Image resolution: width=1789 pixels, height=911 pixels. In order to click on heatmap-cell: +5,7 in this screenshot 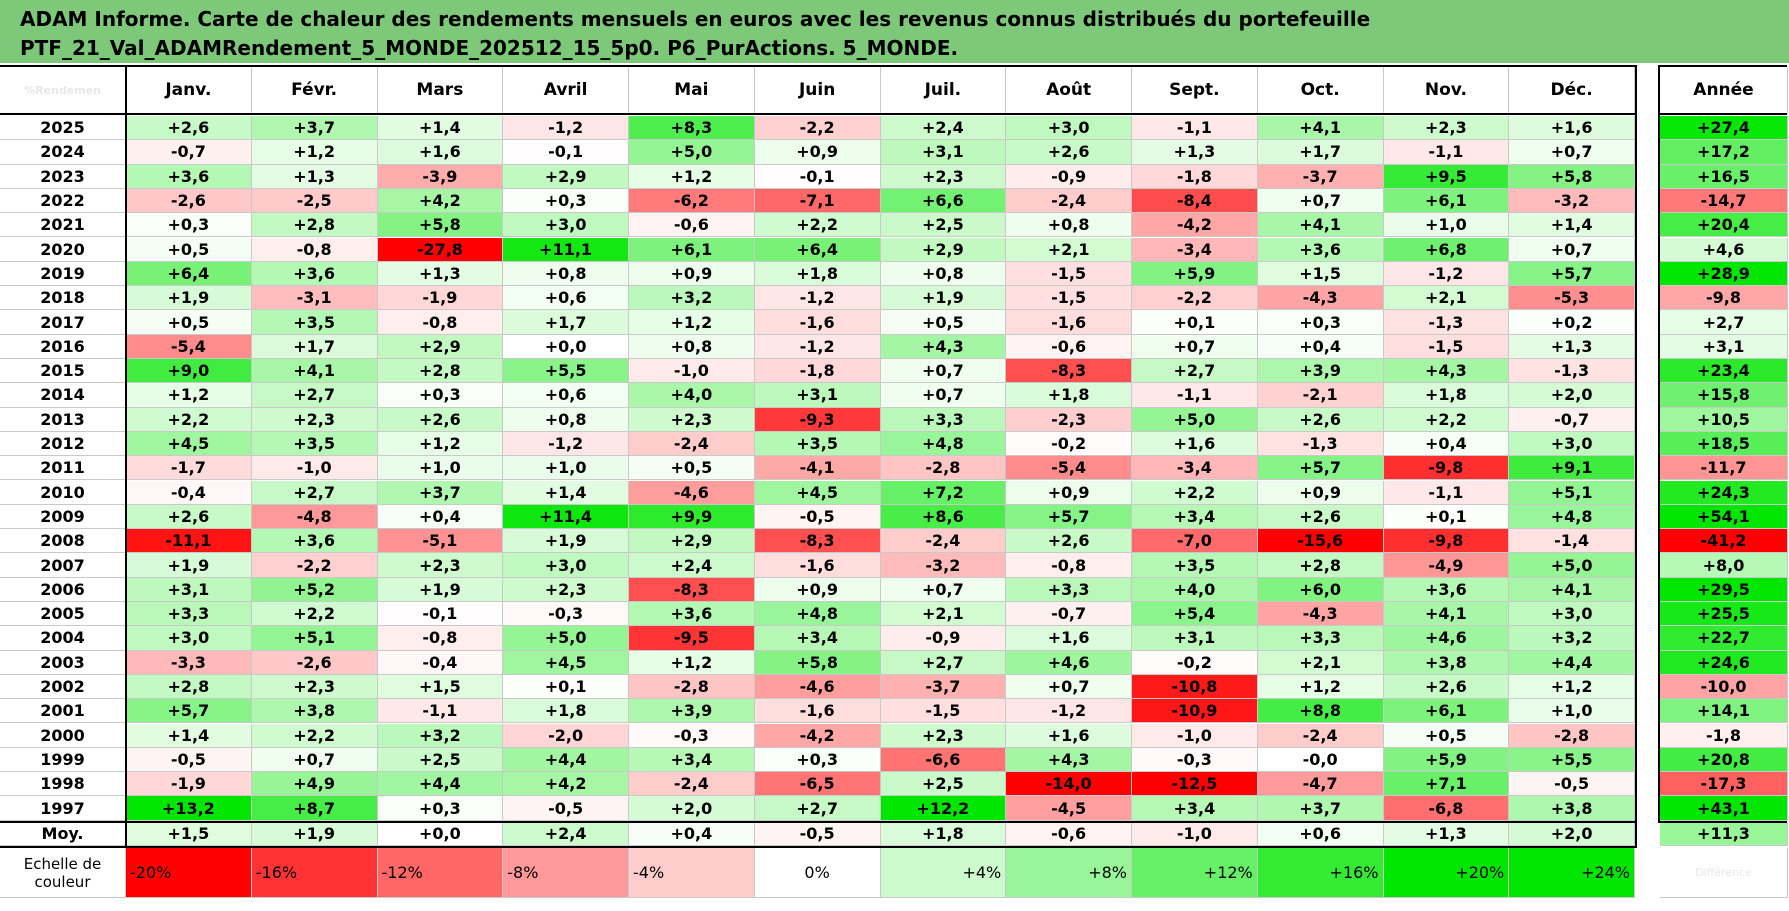, I will do `click(189, 711)`.